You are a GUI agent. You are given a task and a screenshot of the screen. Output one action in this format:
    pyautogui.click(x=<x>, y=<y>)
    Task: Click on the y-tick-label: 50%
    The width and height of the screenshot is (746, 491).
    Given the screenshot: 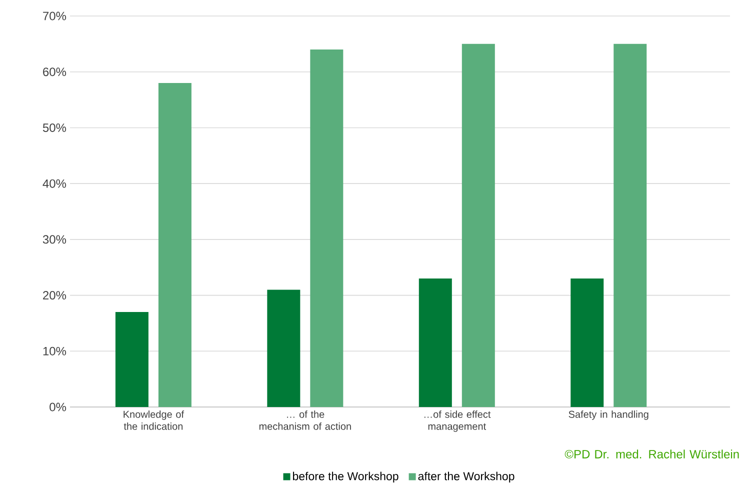 What is the action you would take?
    pyautogui.click(x=54, y=127)
    